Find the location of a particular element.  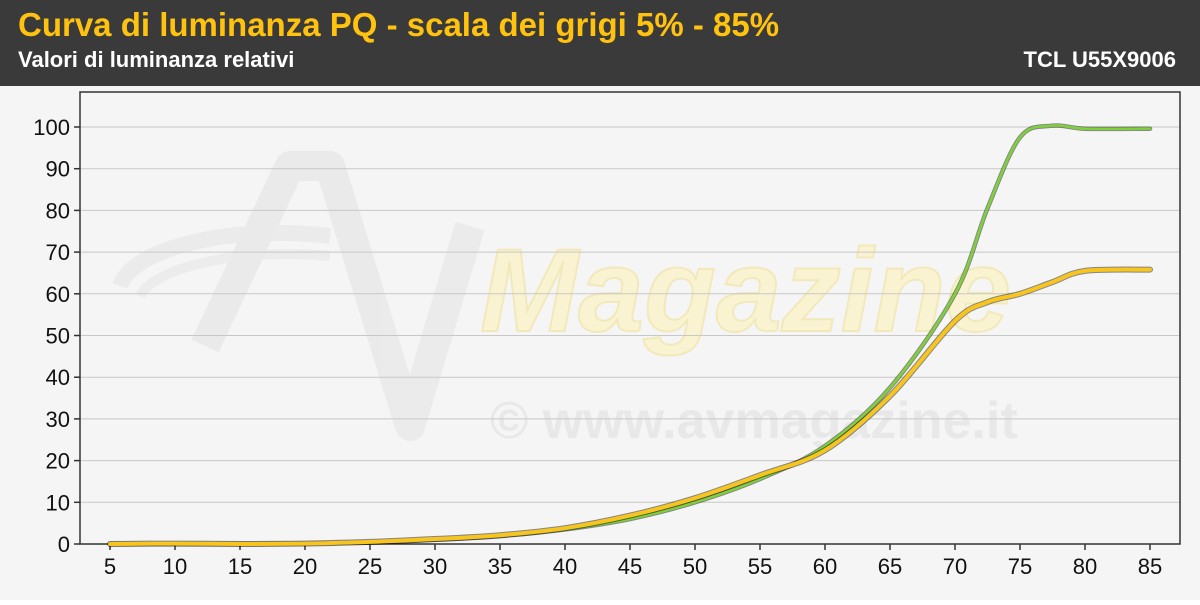

y-tick-label: 40 is located at coordinates (58, 377).